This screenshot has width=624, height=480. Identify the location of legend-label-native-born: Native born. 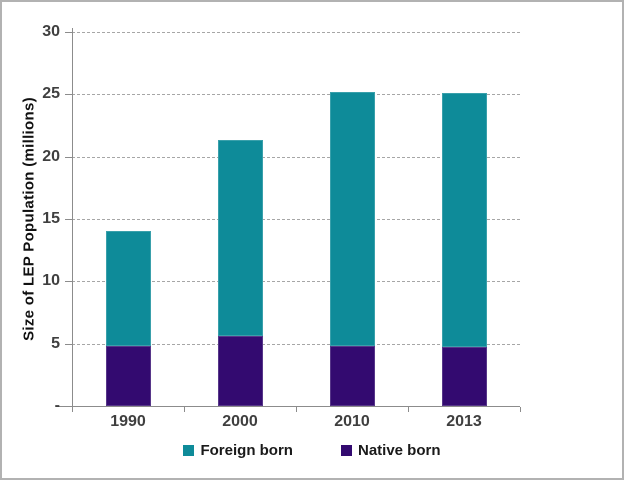
(399, 450).